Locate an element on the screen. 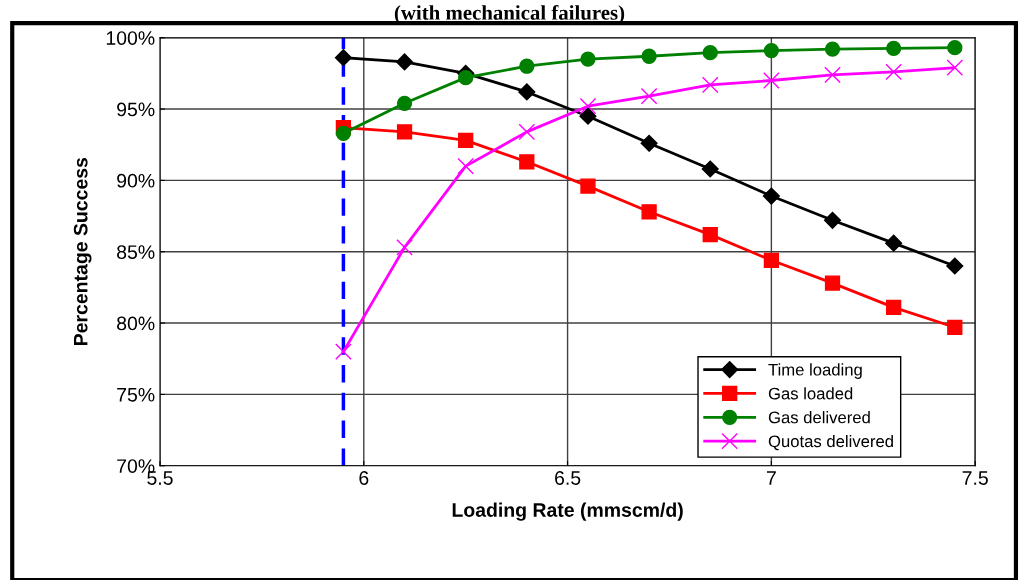 The image size is (1019, 580). x-tick-label: 6 is located at coordinates (364, 478).